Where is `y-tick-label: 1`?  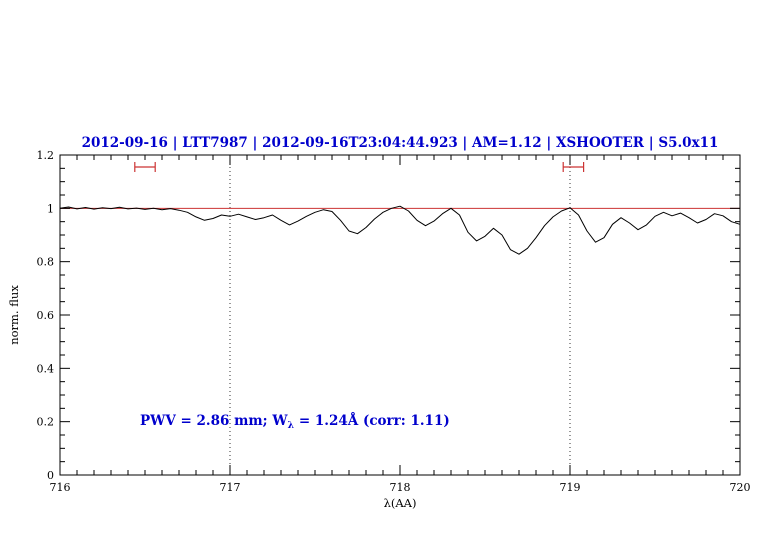 y-tick-label: 1 is located at coordinates (50, 208).